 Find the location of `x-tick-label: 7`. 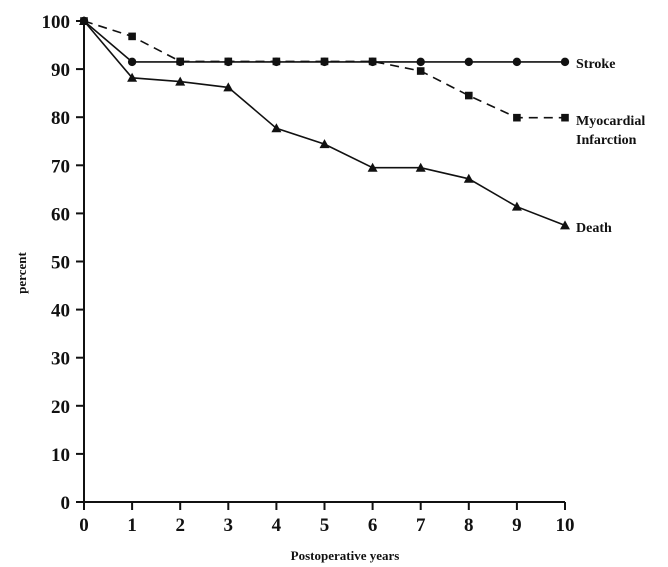

x-tick-label: 7 is located at coordinates (421, 525).